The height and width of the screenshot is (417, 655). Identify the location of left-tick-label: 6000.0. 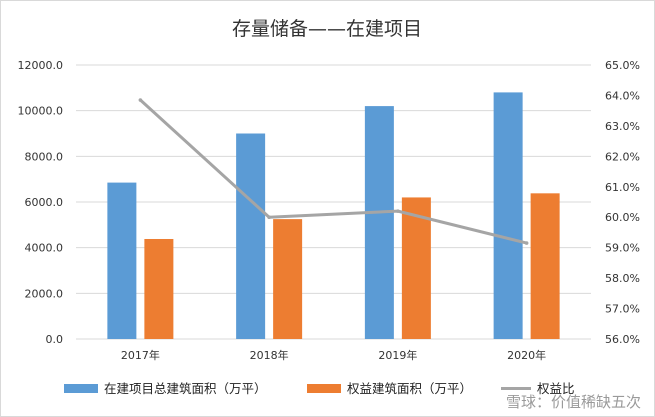
(44, 202).